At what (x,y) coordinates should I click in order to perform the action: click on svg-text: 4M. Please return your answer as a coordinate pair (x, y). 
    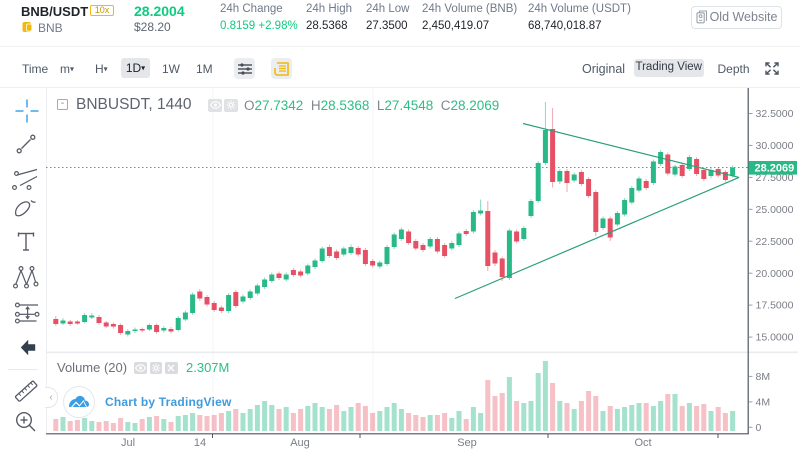
    Looking at the image, I should click on (763, 403).